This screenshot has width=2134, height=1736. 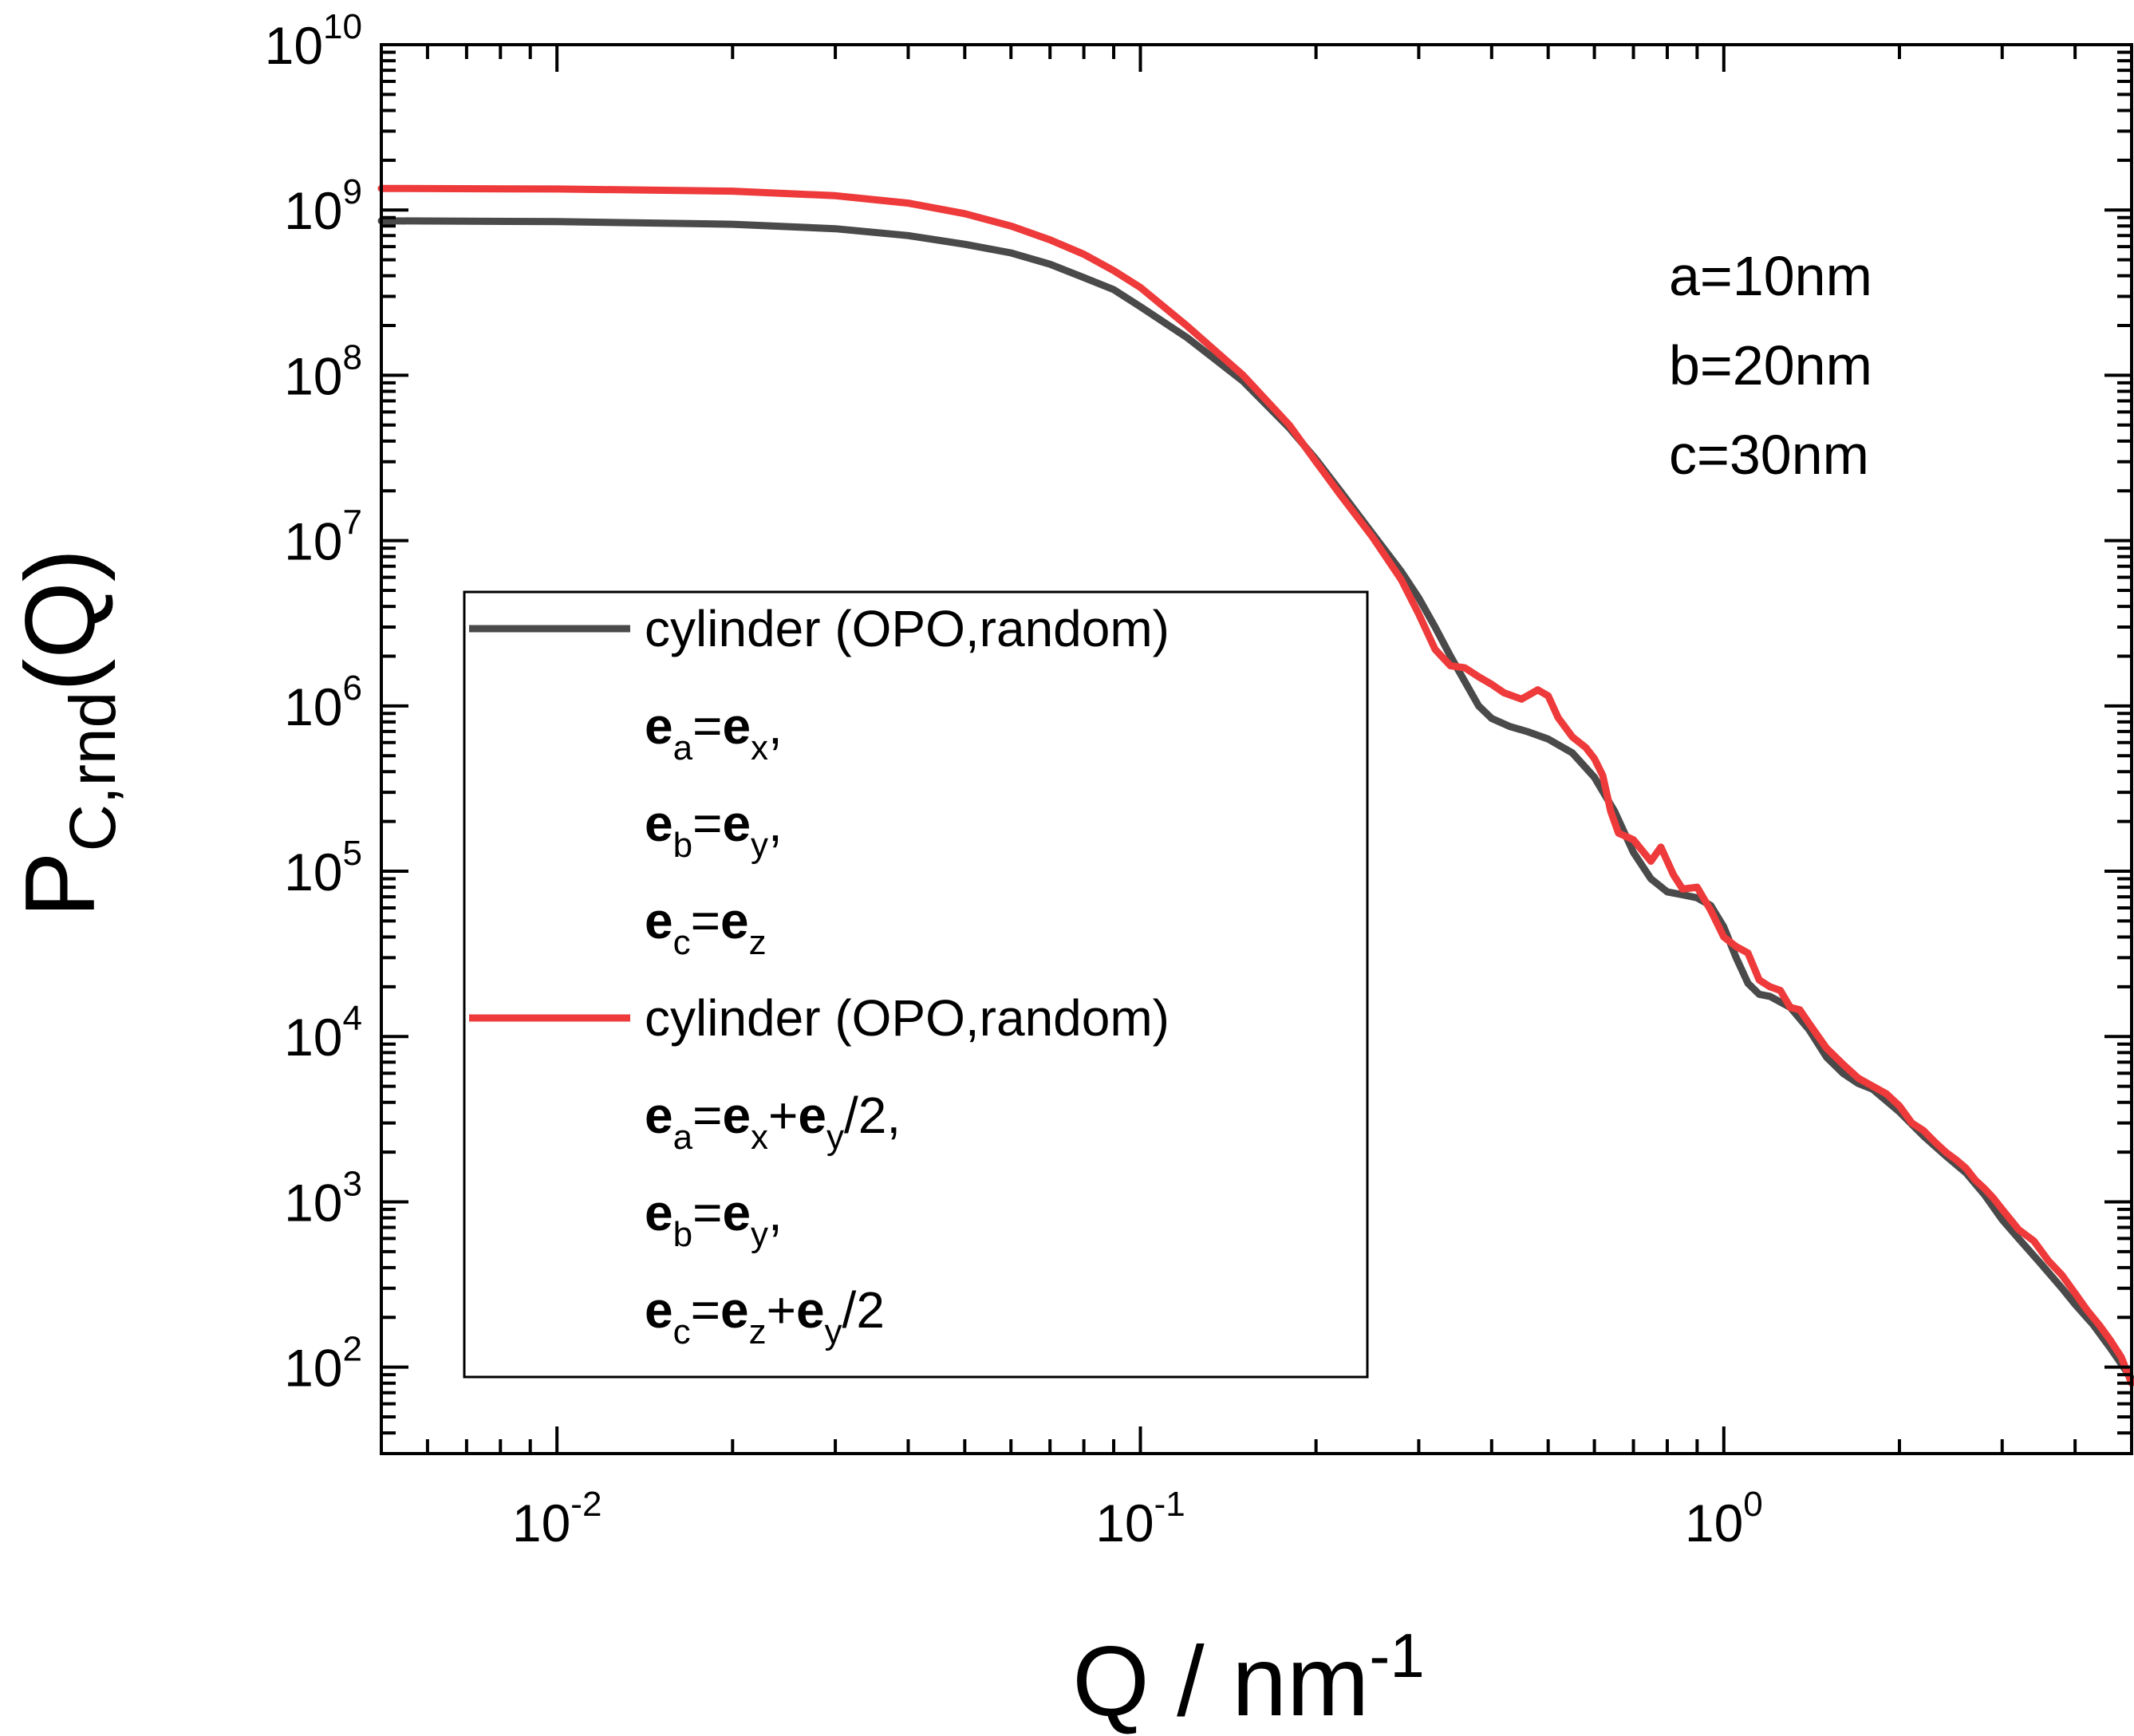 I want to click on legend-orientation-line: ea=ex,, so click(x=714, y=732).